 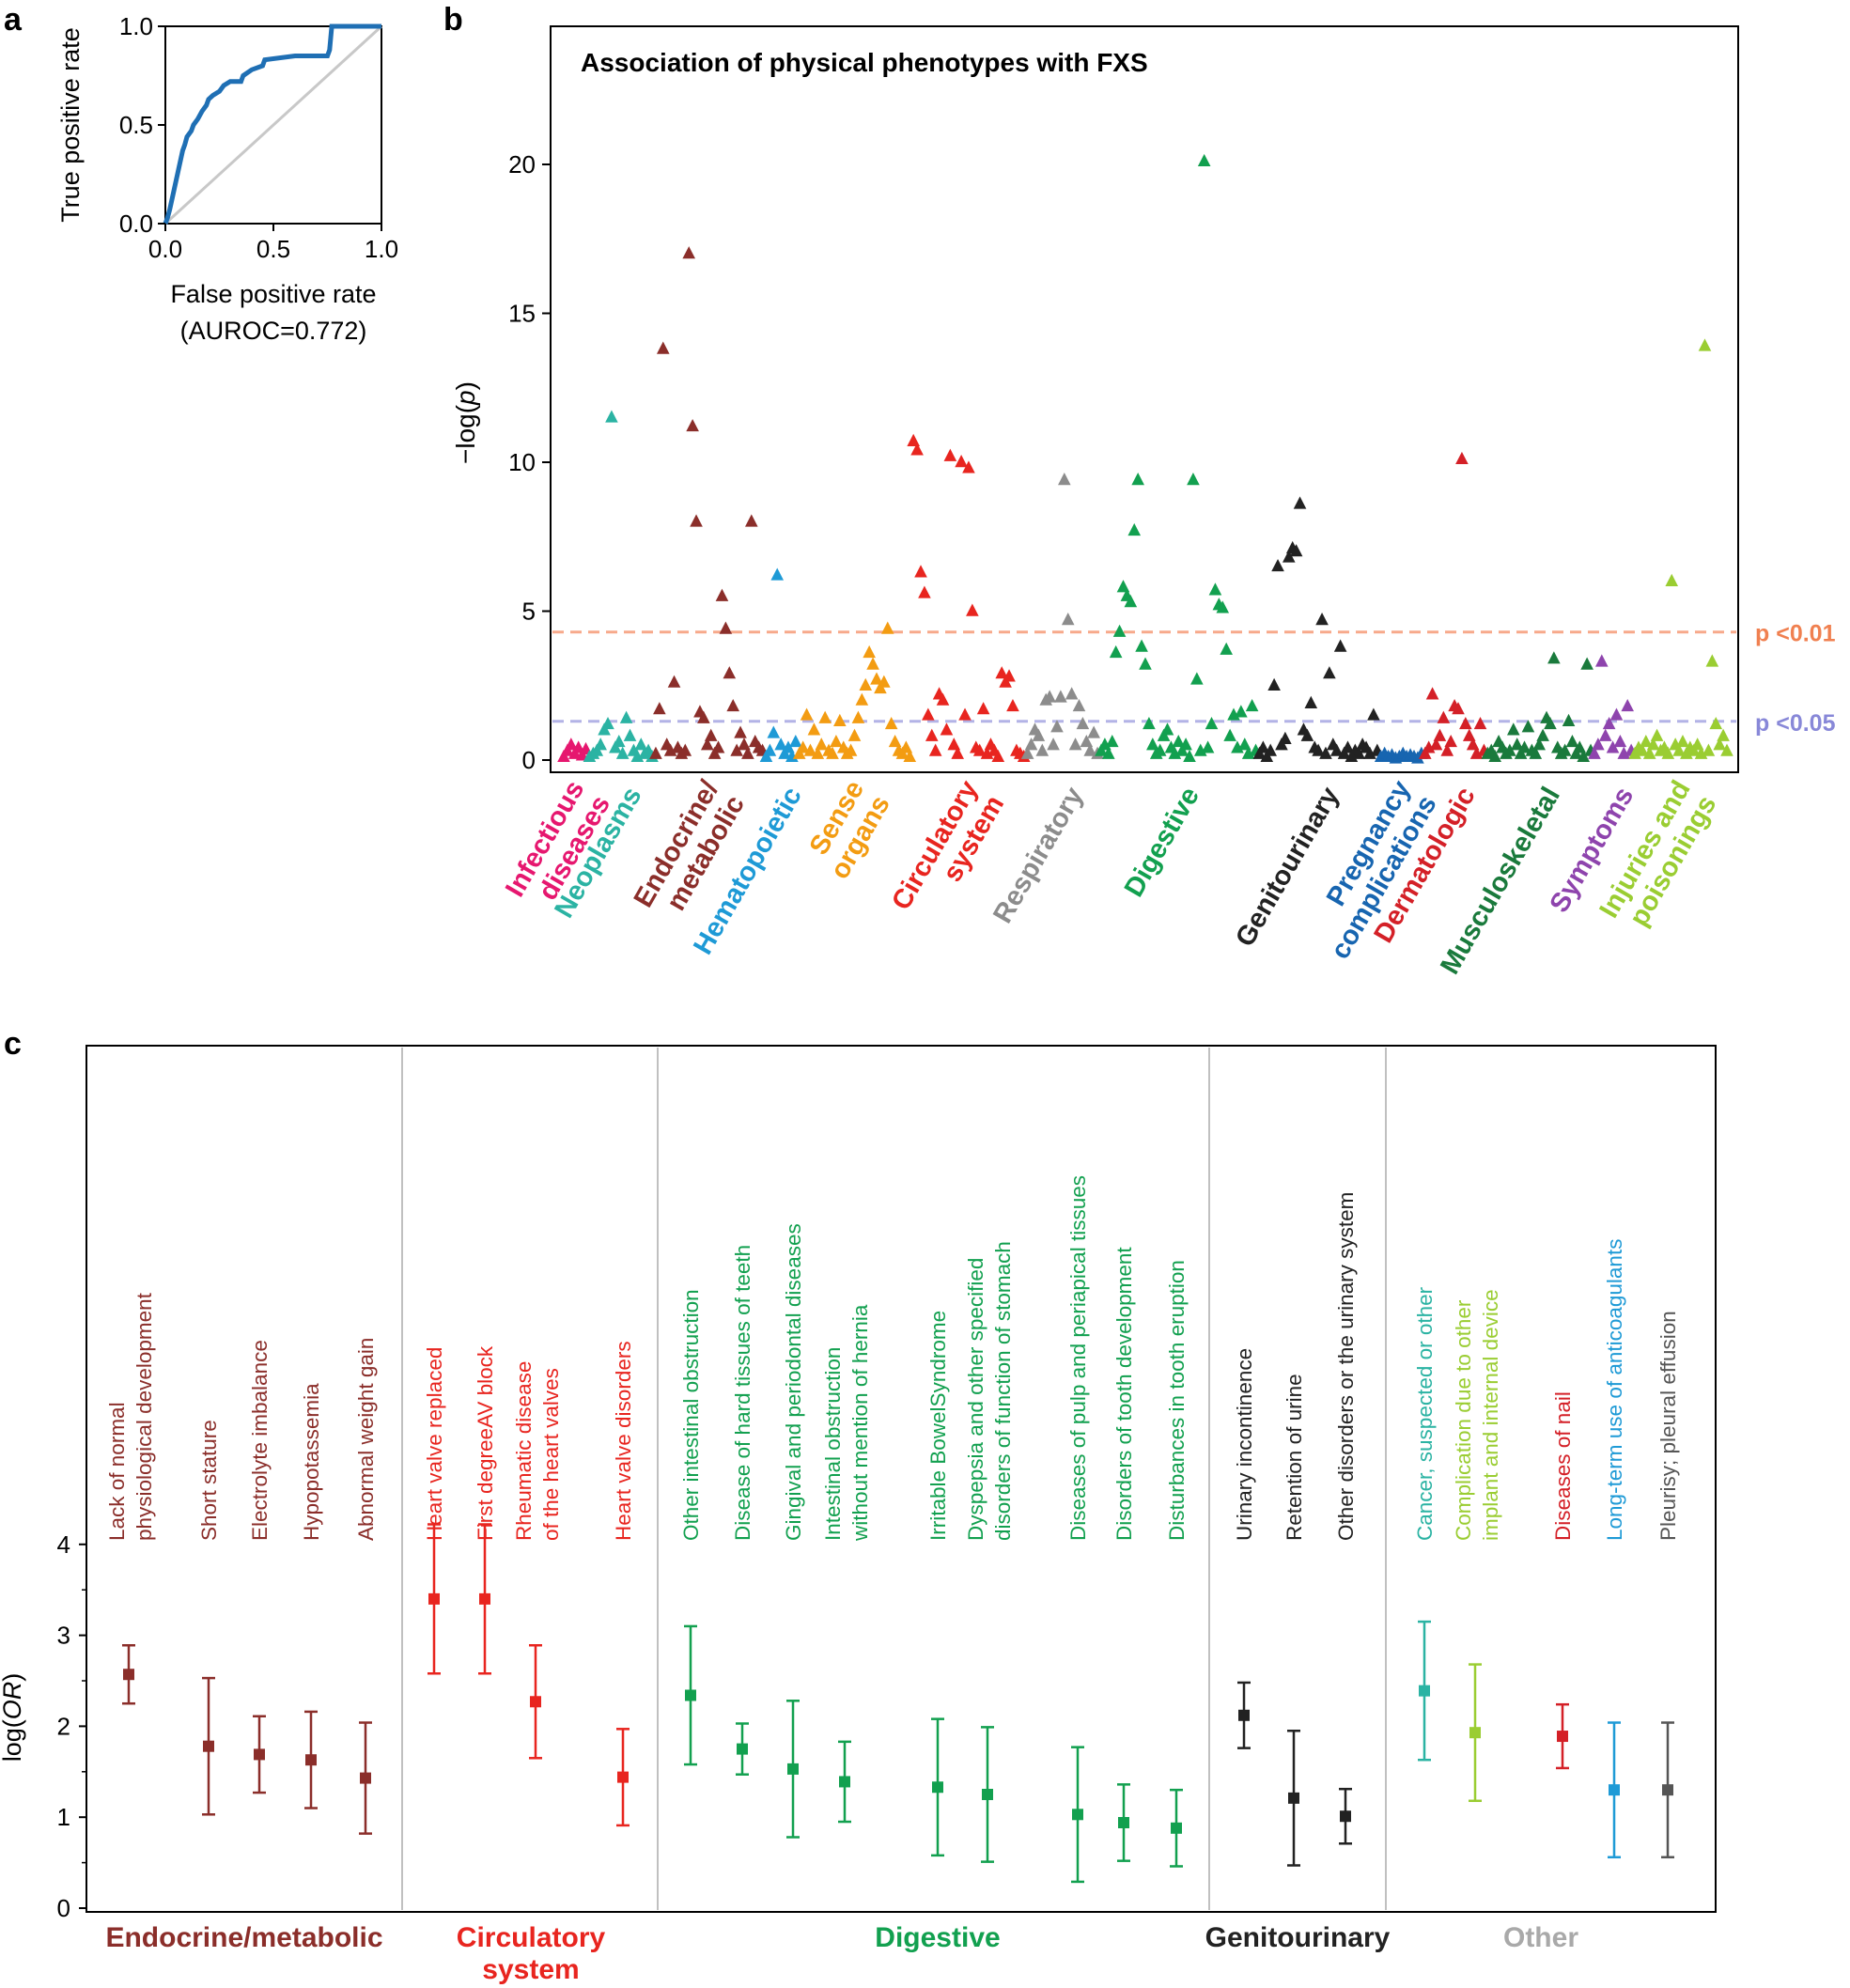 I want to click on threshold-label: p <0.05, so click(x=1796, y=723).